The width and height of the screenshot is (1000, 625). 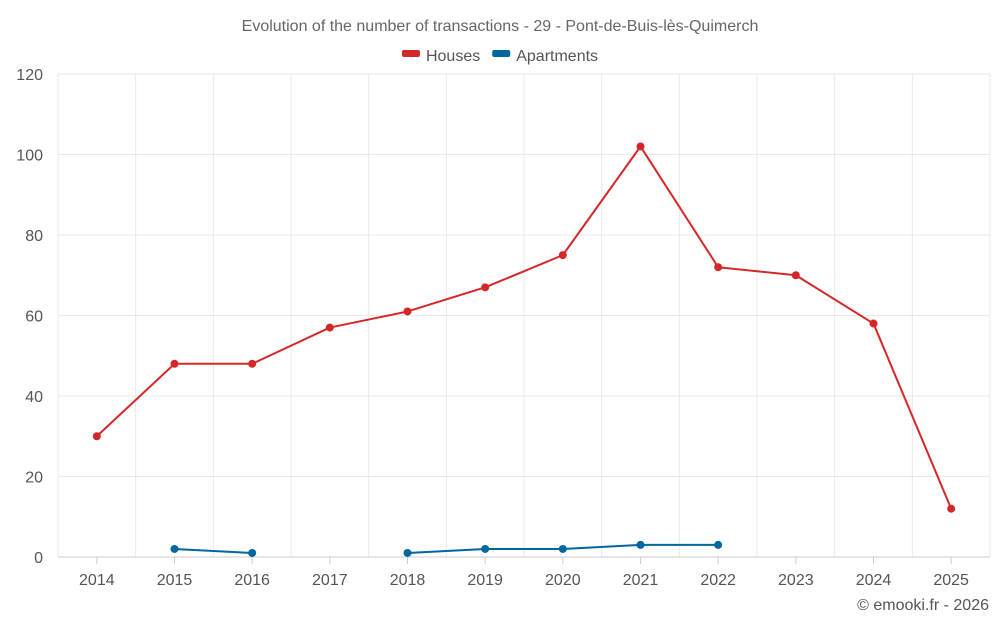 What do you see at coordinates (38, 558) in the screenshot?
I see `y-tick-label: 0` at bounding box center [38, 558].